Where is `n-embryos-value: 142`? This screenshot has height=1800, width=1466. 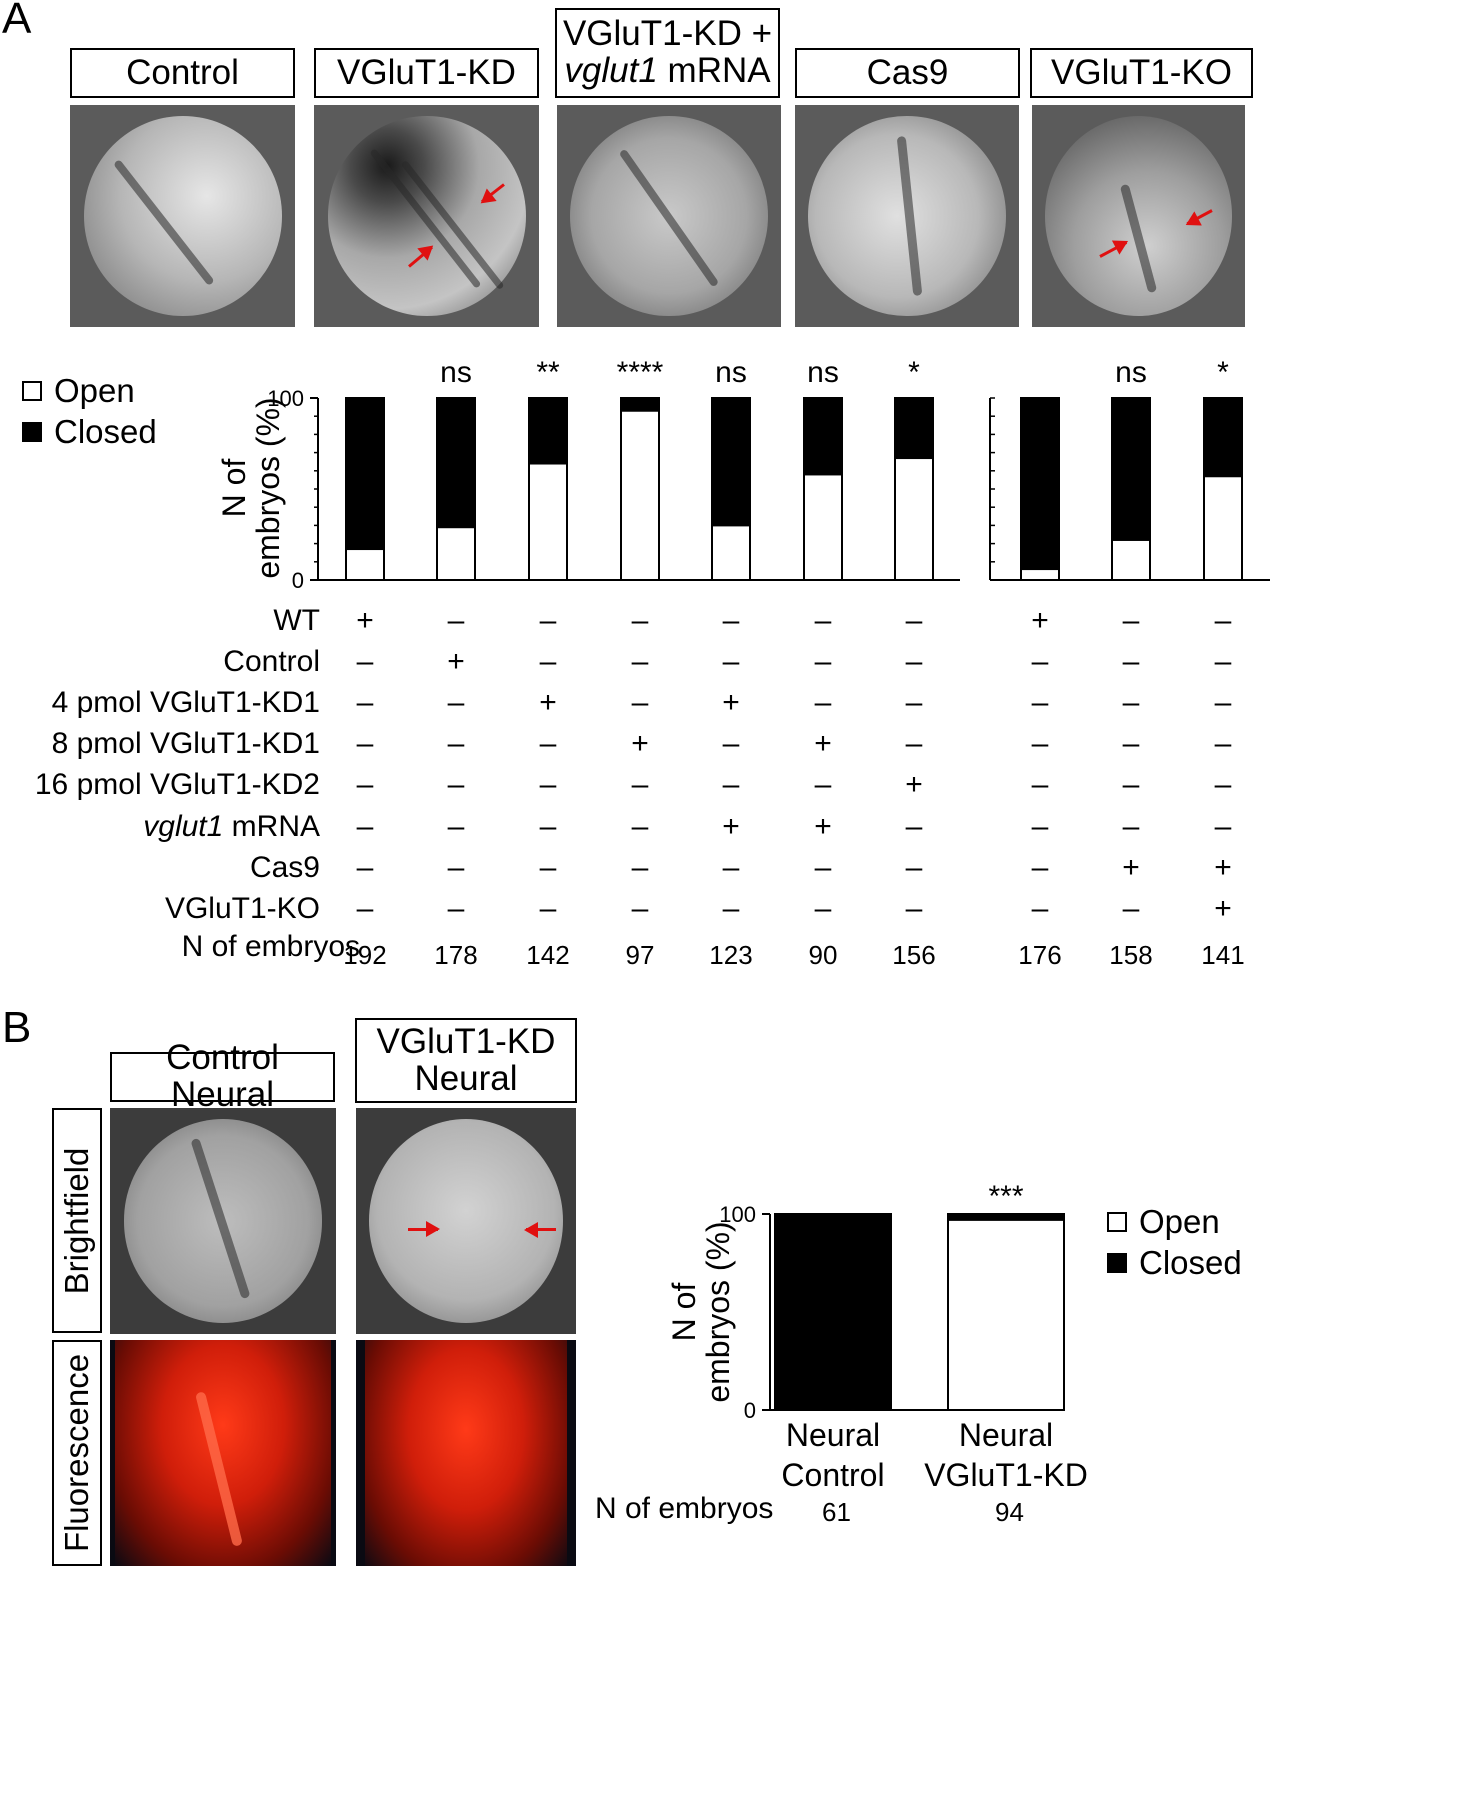
n-embryos-value: 142 is located at coordinates (548, 955).